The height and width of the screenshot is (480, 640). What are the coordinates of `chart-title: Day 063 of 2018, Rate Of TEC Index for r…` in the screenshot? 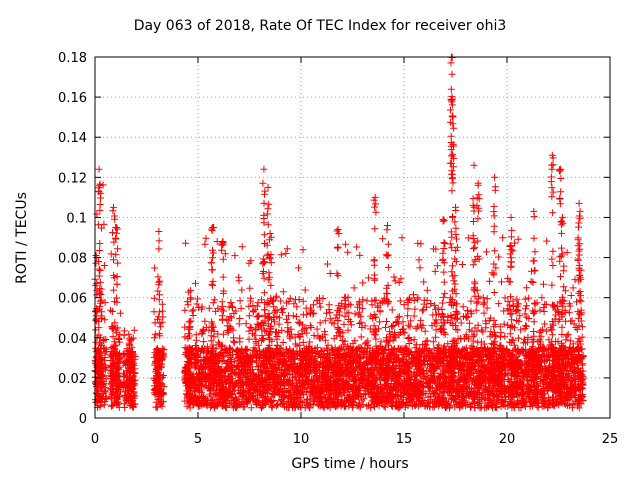 It's located at (320, 26).